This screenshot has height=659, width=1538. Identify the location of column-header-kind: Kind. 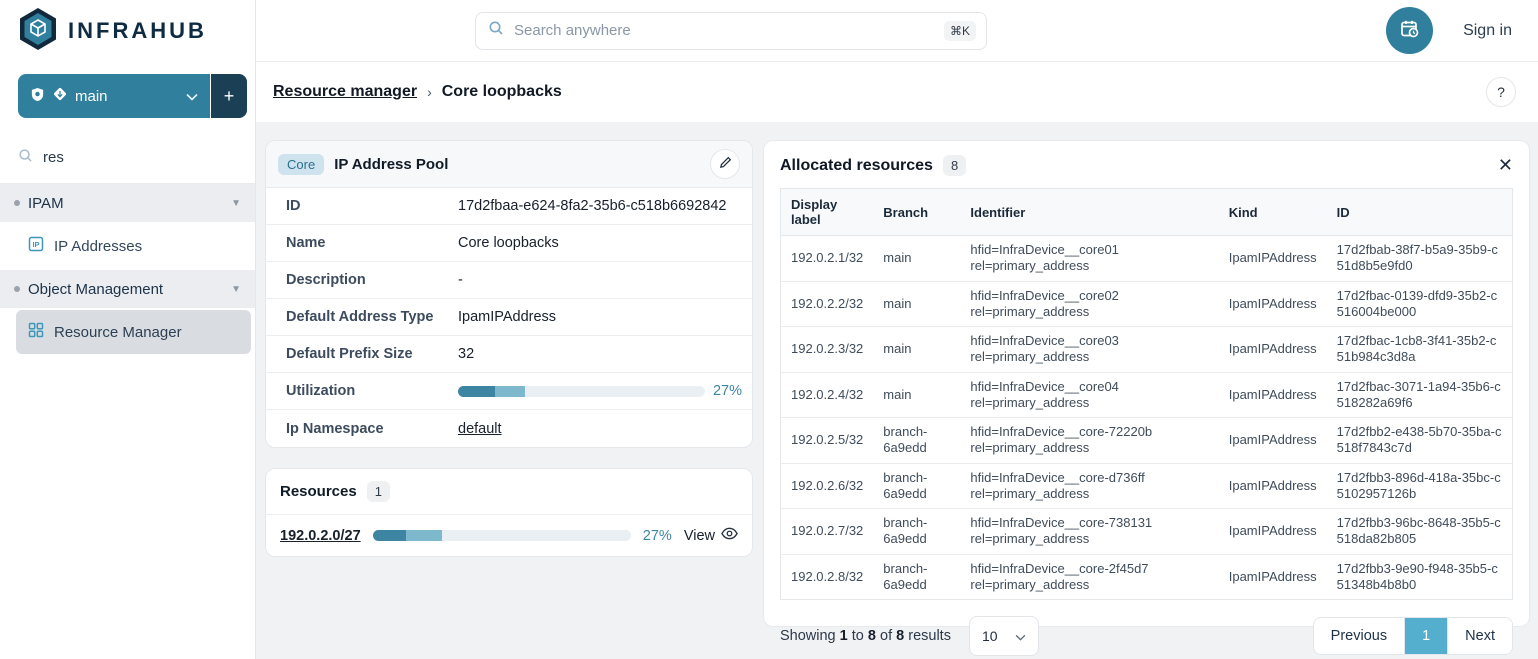
(1272, 212).